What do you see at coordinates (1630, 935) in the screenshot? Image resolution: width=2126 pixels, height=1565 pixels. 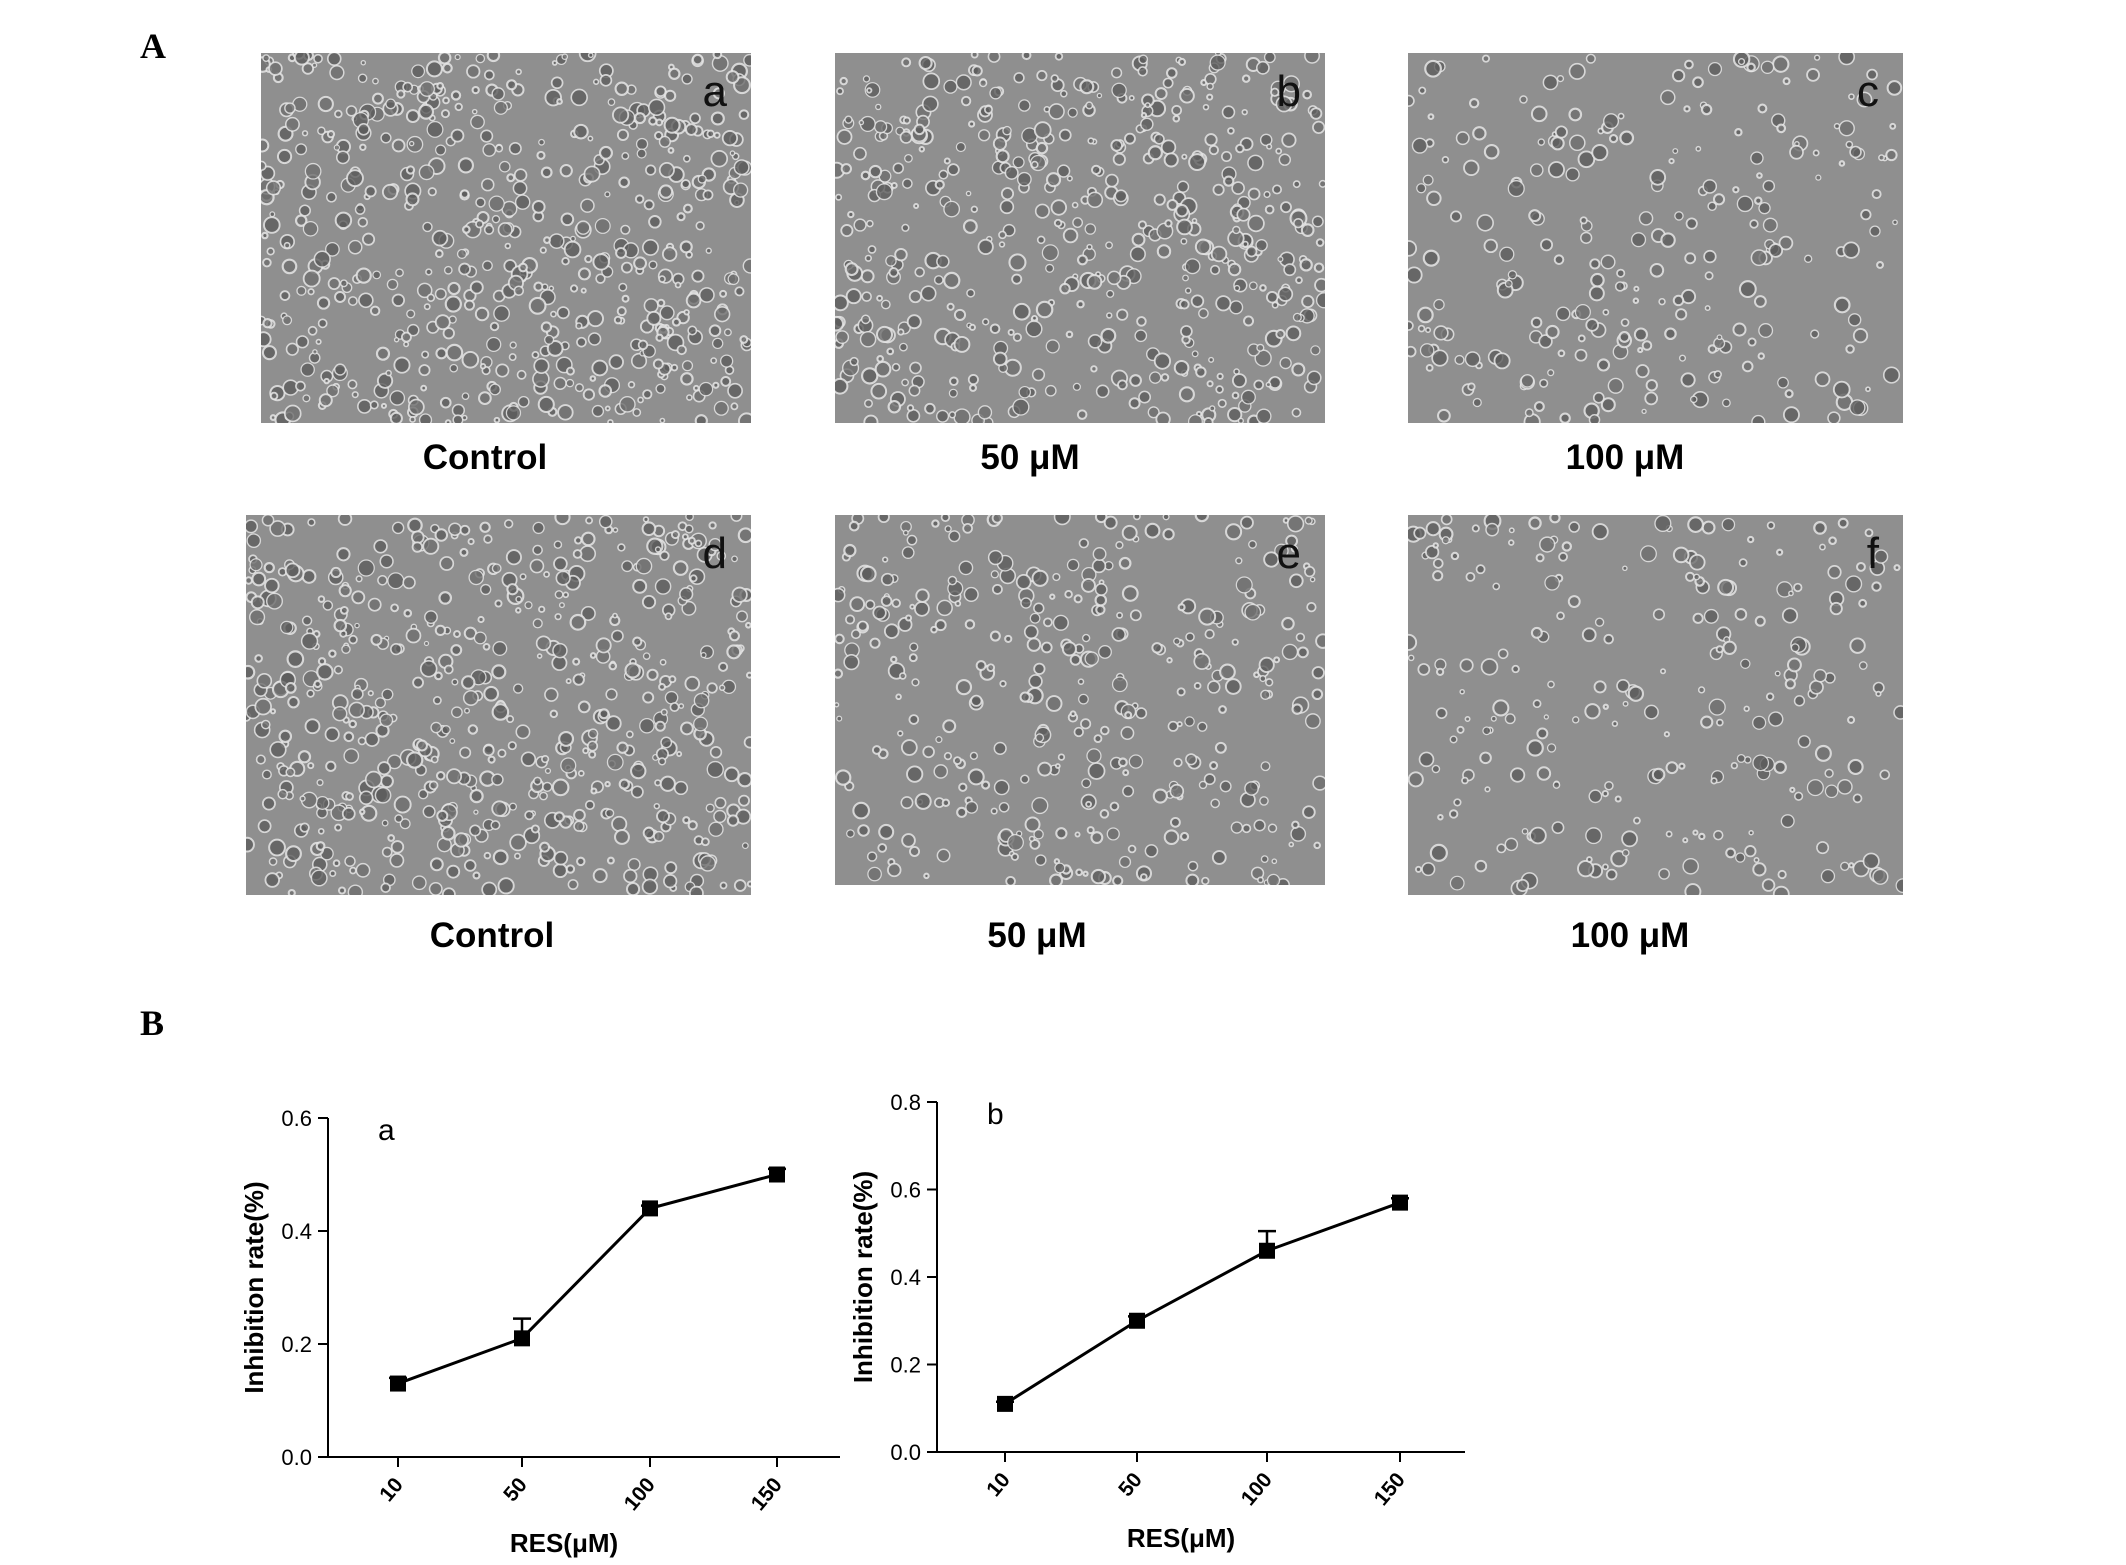 I see `caption-100um-row2: 100 μM` at bounding box center [1630, 935].